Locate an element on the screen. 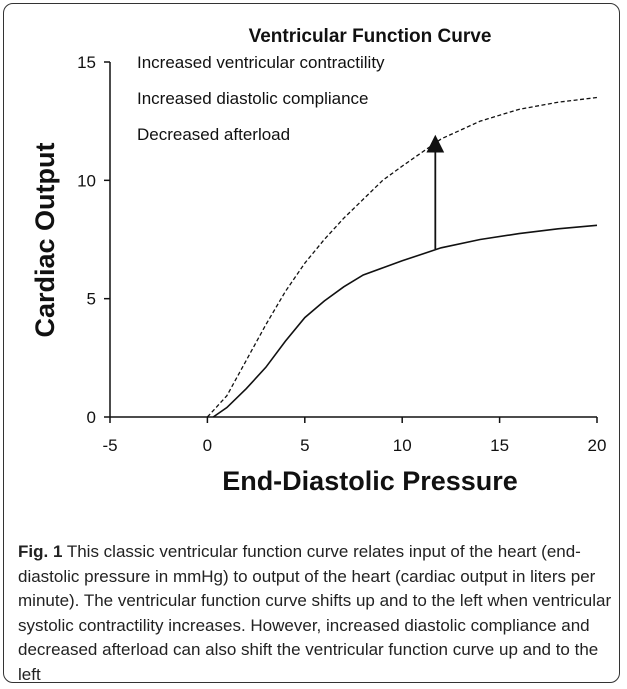 This screenshot has width=627, height=689. x-tick-label: -5 is located at coordinates (109, 445).